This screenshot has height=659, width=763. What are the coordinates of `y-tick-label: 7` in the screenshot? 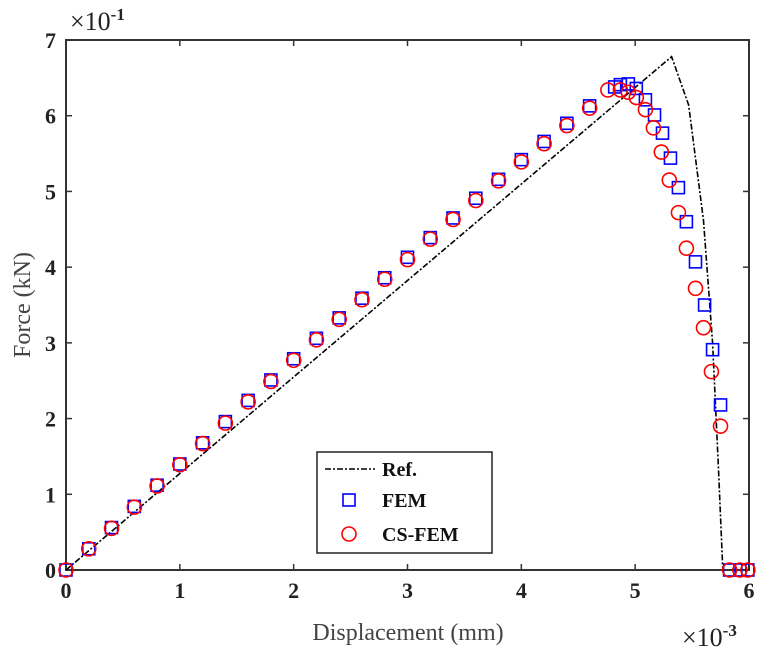 It's located at (50, 40).